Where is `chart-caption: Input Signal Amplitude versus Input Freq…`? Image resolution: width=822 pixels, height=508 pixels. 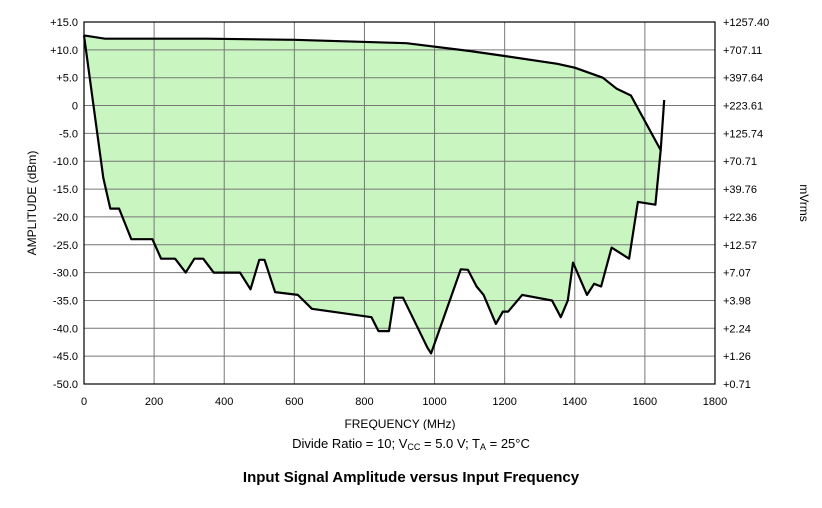 chart-caption: Input Signal Amplitude versus Input Freq… is located at coordinates (411, 477).